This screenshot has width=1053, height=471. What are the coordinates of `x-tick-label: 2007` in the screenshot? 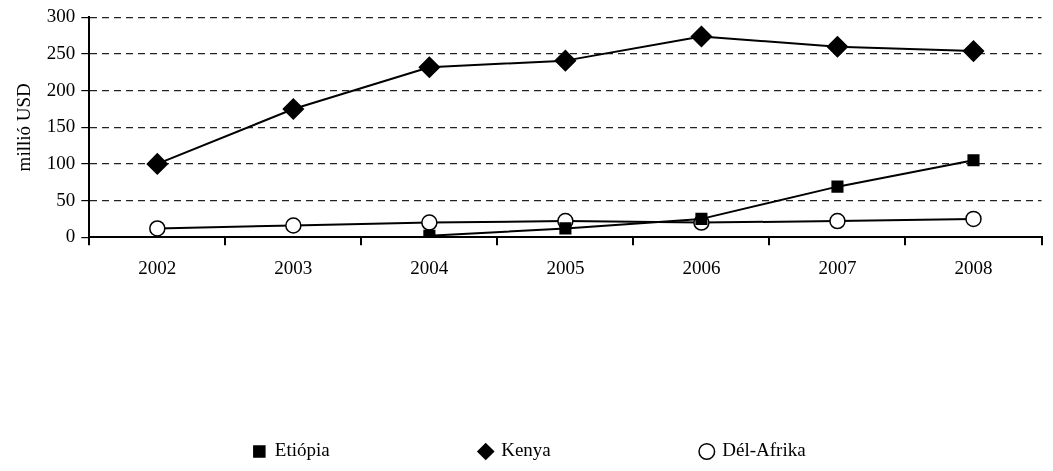 It's located at (837, 267).